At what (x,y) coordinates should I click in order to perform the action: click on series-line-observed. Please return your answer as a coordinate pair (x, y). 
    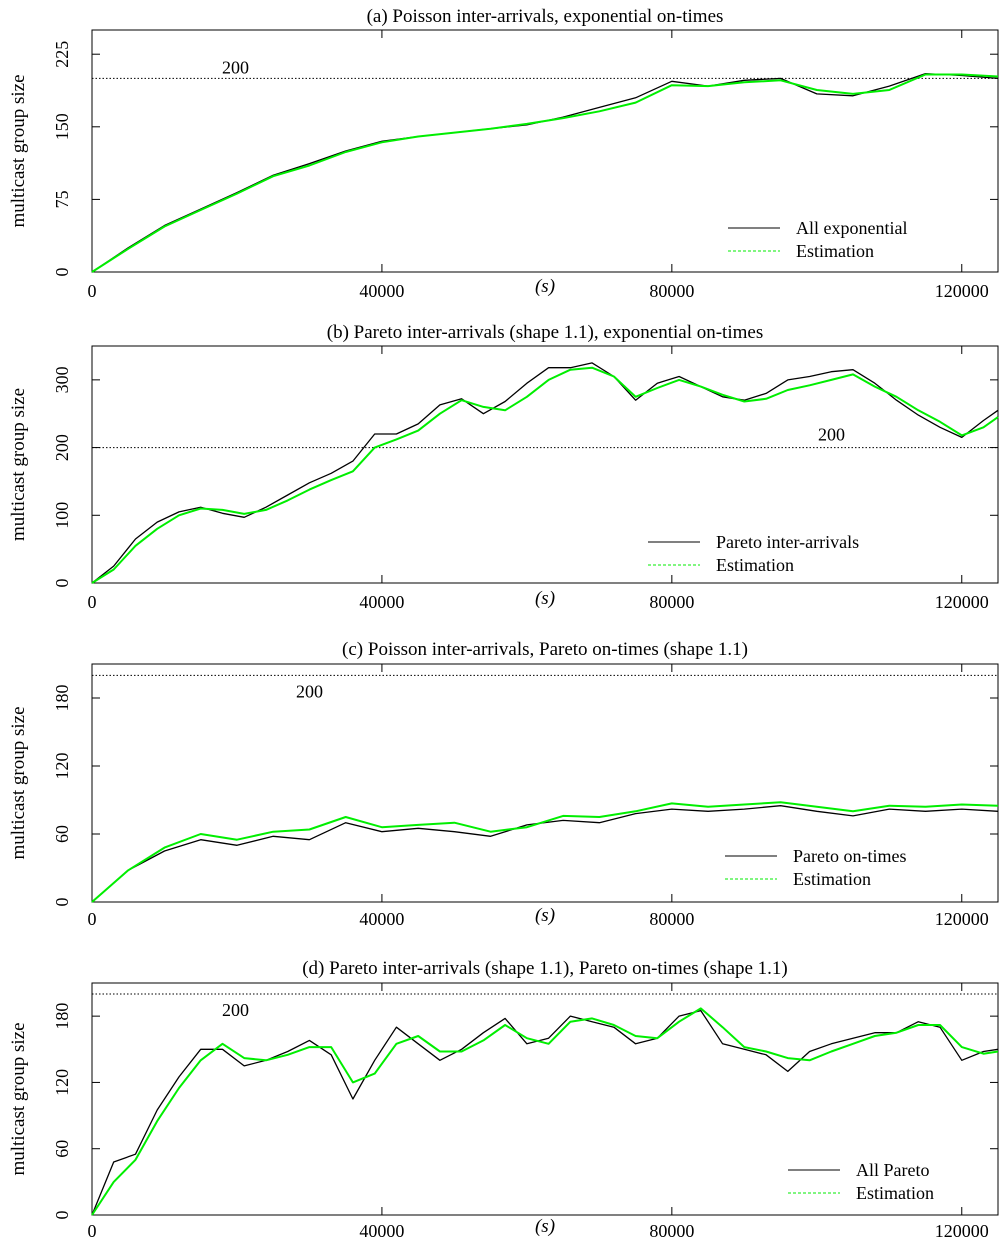
    Looking at the image, I should click on (545, 854).